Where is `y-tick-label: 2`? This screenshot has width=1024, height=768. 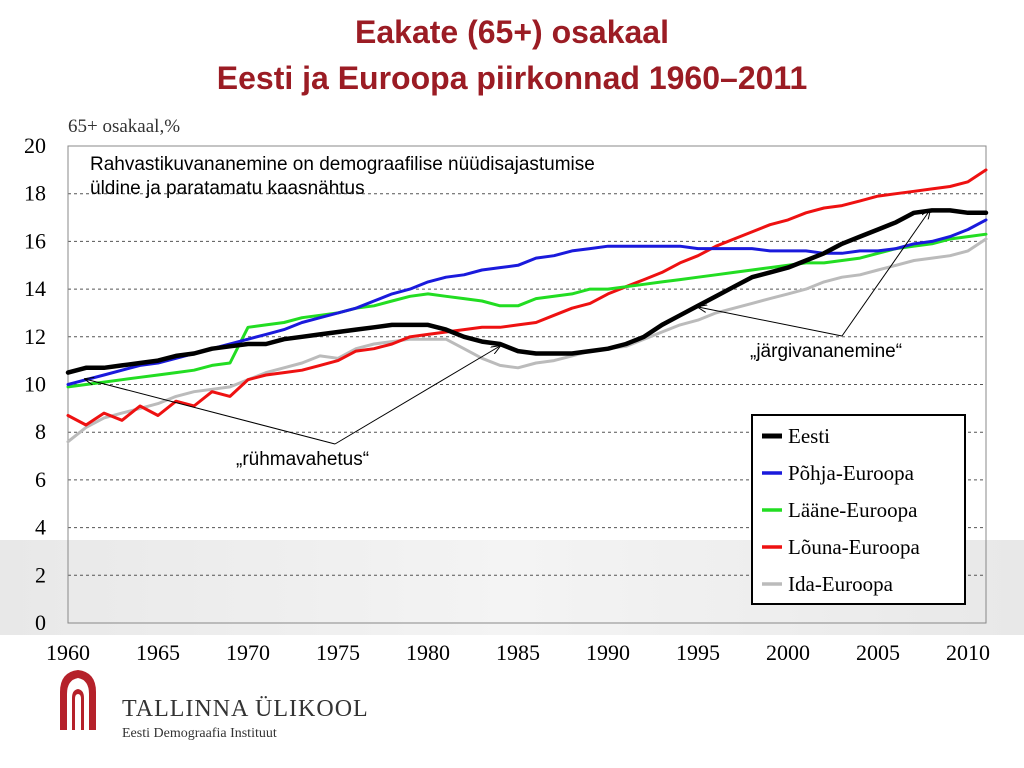
y-tick-label: 2 is located at coordinates (40, 574).